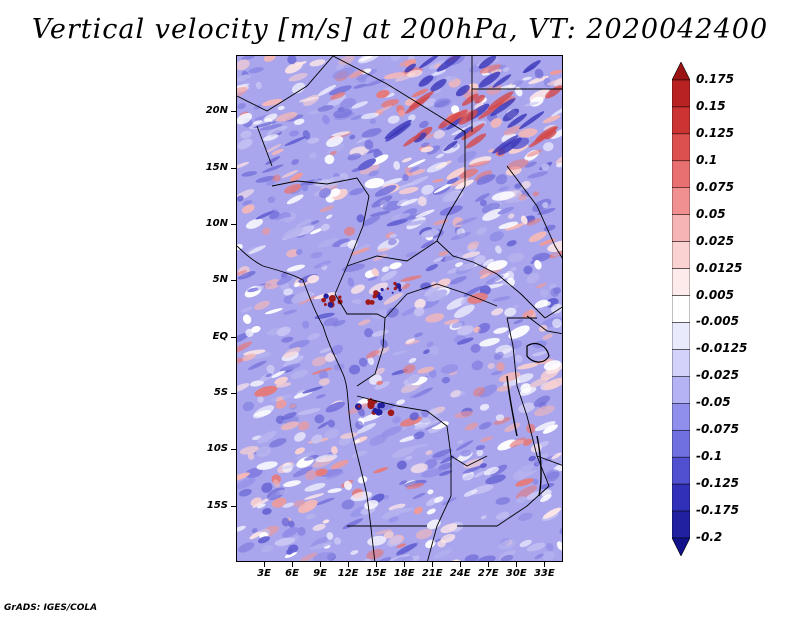 This screenshot has width=800, height=618. What do you see at coordinates (432, 573) in the screenshot?
I see `lon-label: 21E` at bounding box center [432, 573].